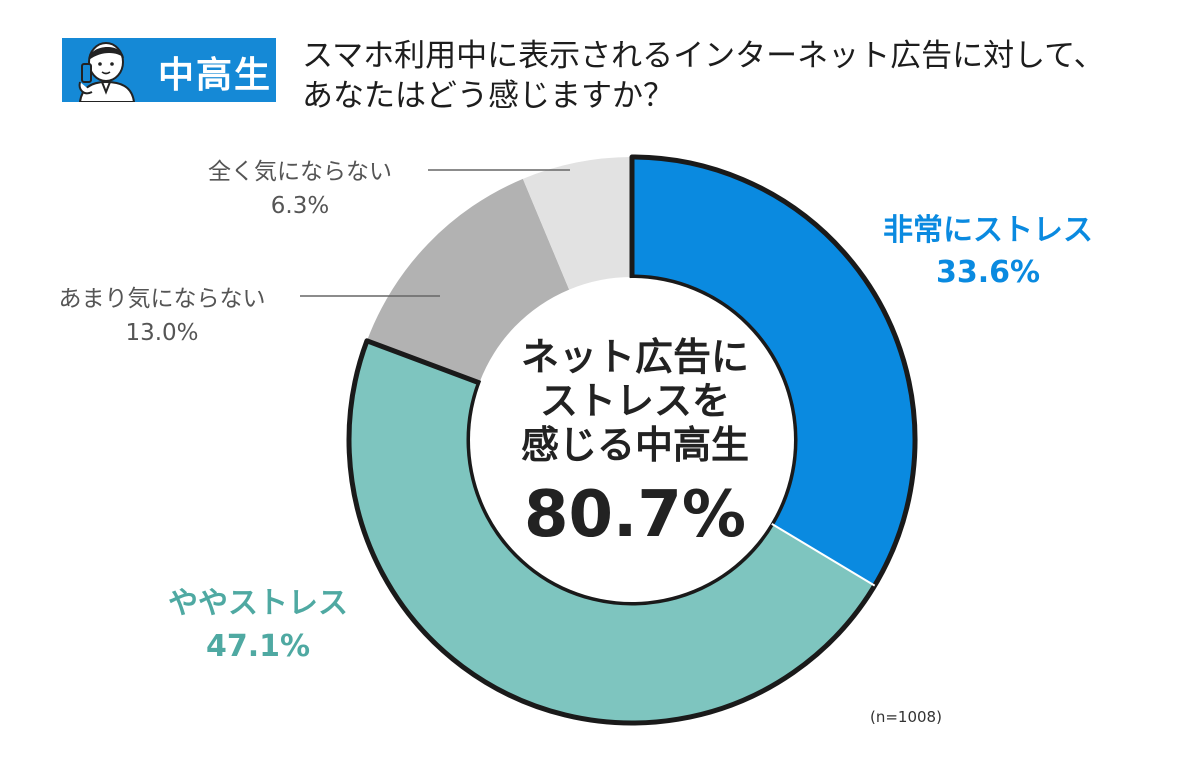 This screenshot has height=766, width=1200. I want to click on center-line-2: ストレスを, so click(635, 401).